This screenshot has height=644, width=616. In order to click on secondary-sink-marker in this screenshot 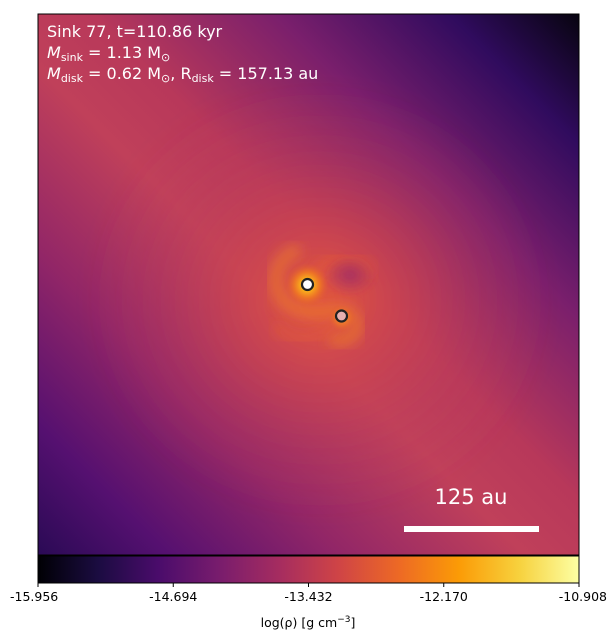, I will do `click(341, 316)`.